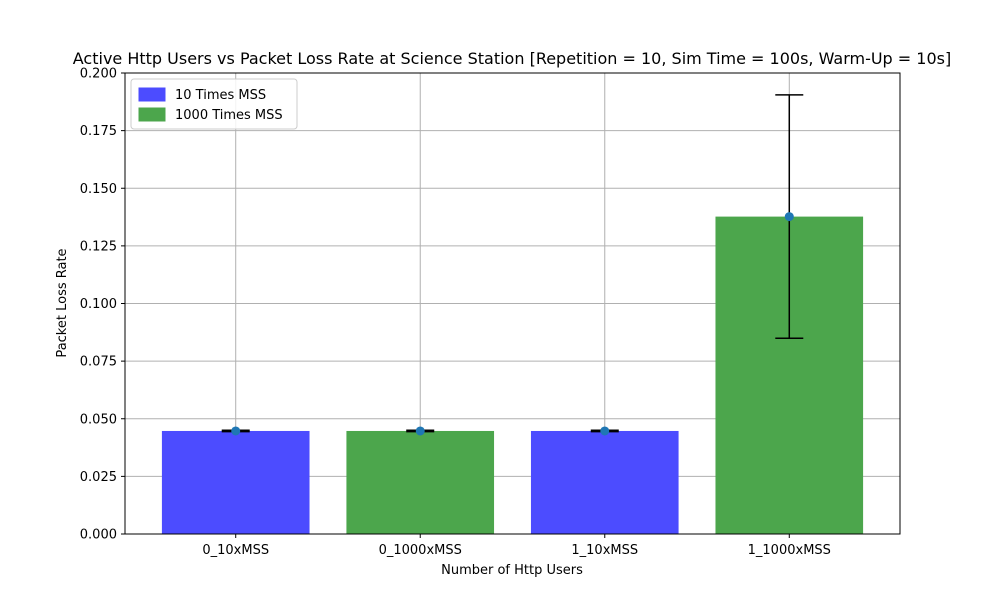 Image resolution: width=1000 pixels, height=605 pixels. I want to click on x-tick-label: 0_1000xMSS, so click(420, 550).